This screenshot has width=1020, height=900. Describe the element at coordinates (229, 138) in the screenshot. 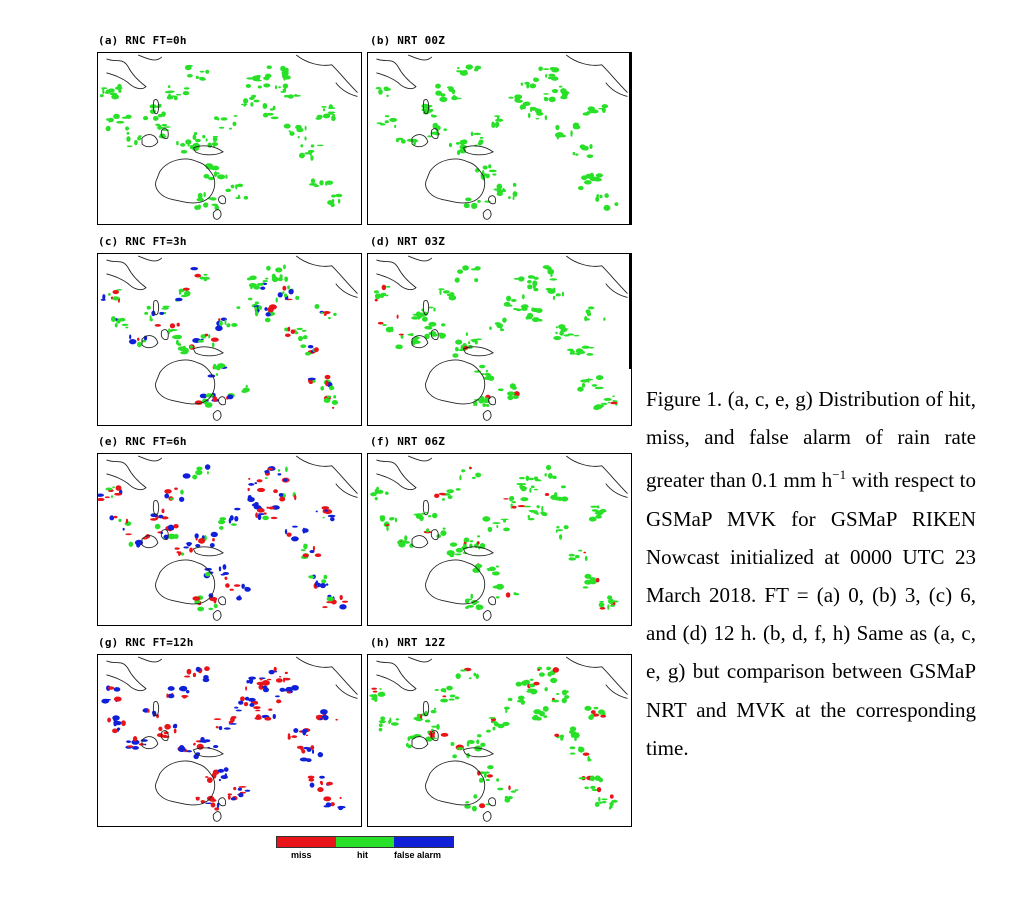

I see `panel-a-map` at that location.